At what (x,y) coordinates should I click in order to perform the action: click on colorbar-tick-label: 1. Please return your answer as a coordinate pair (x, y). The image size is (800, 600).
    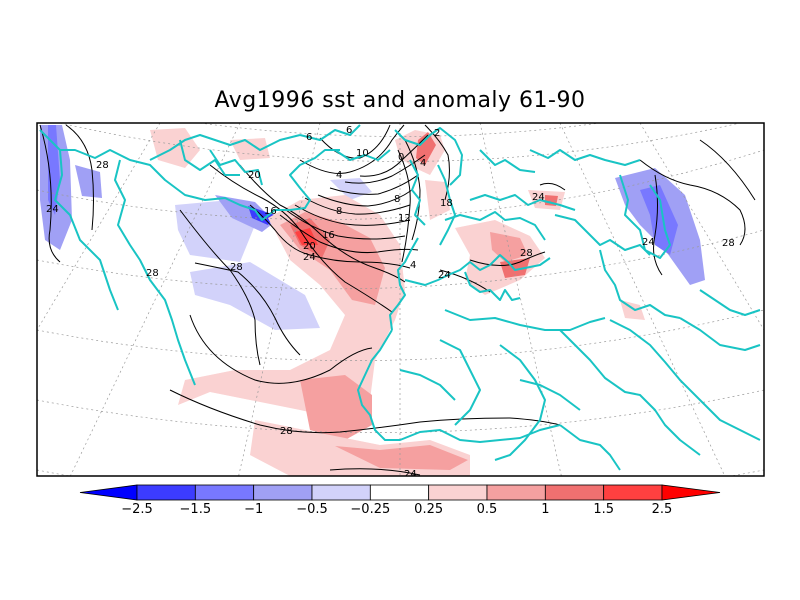
    Looking at the image, I should click on (545, 509).